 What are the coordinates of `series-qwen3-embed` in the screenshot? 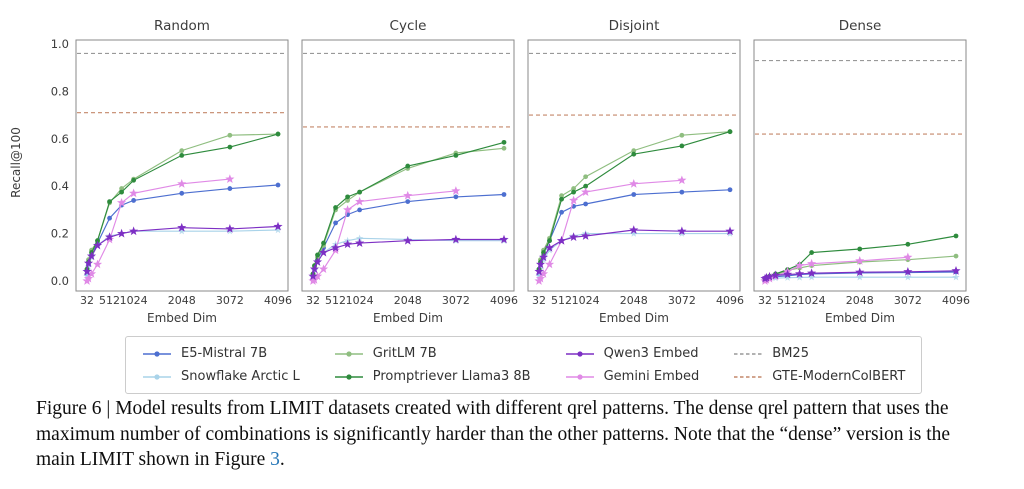 It's located at (408, 257).